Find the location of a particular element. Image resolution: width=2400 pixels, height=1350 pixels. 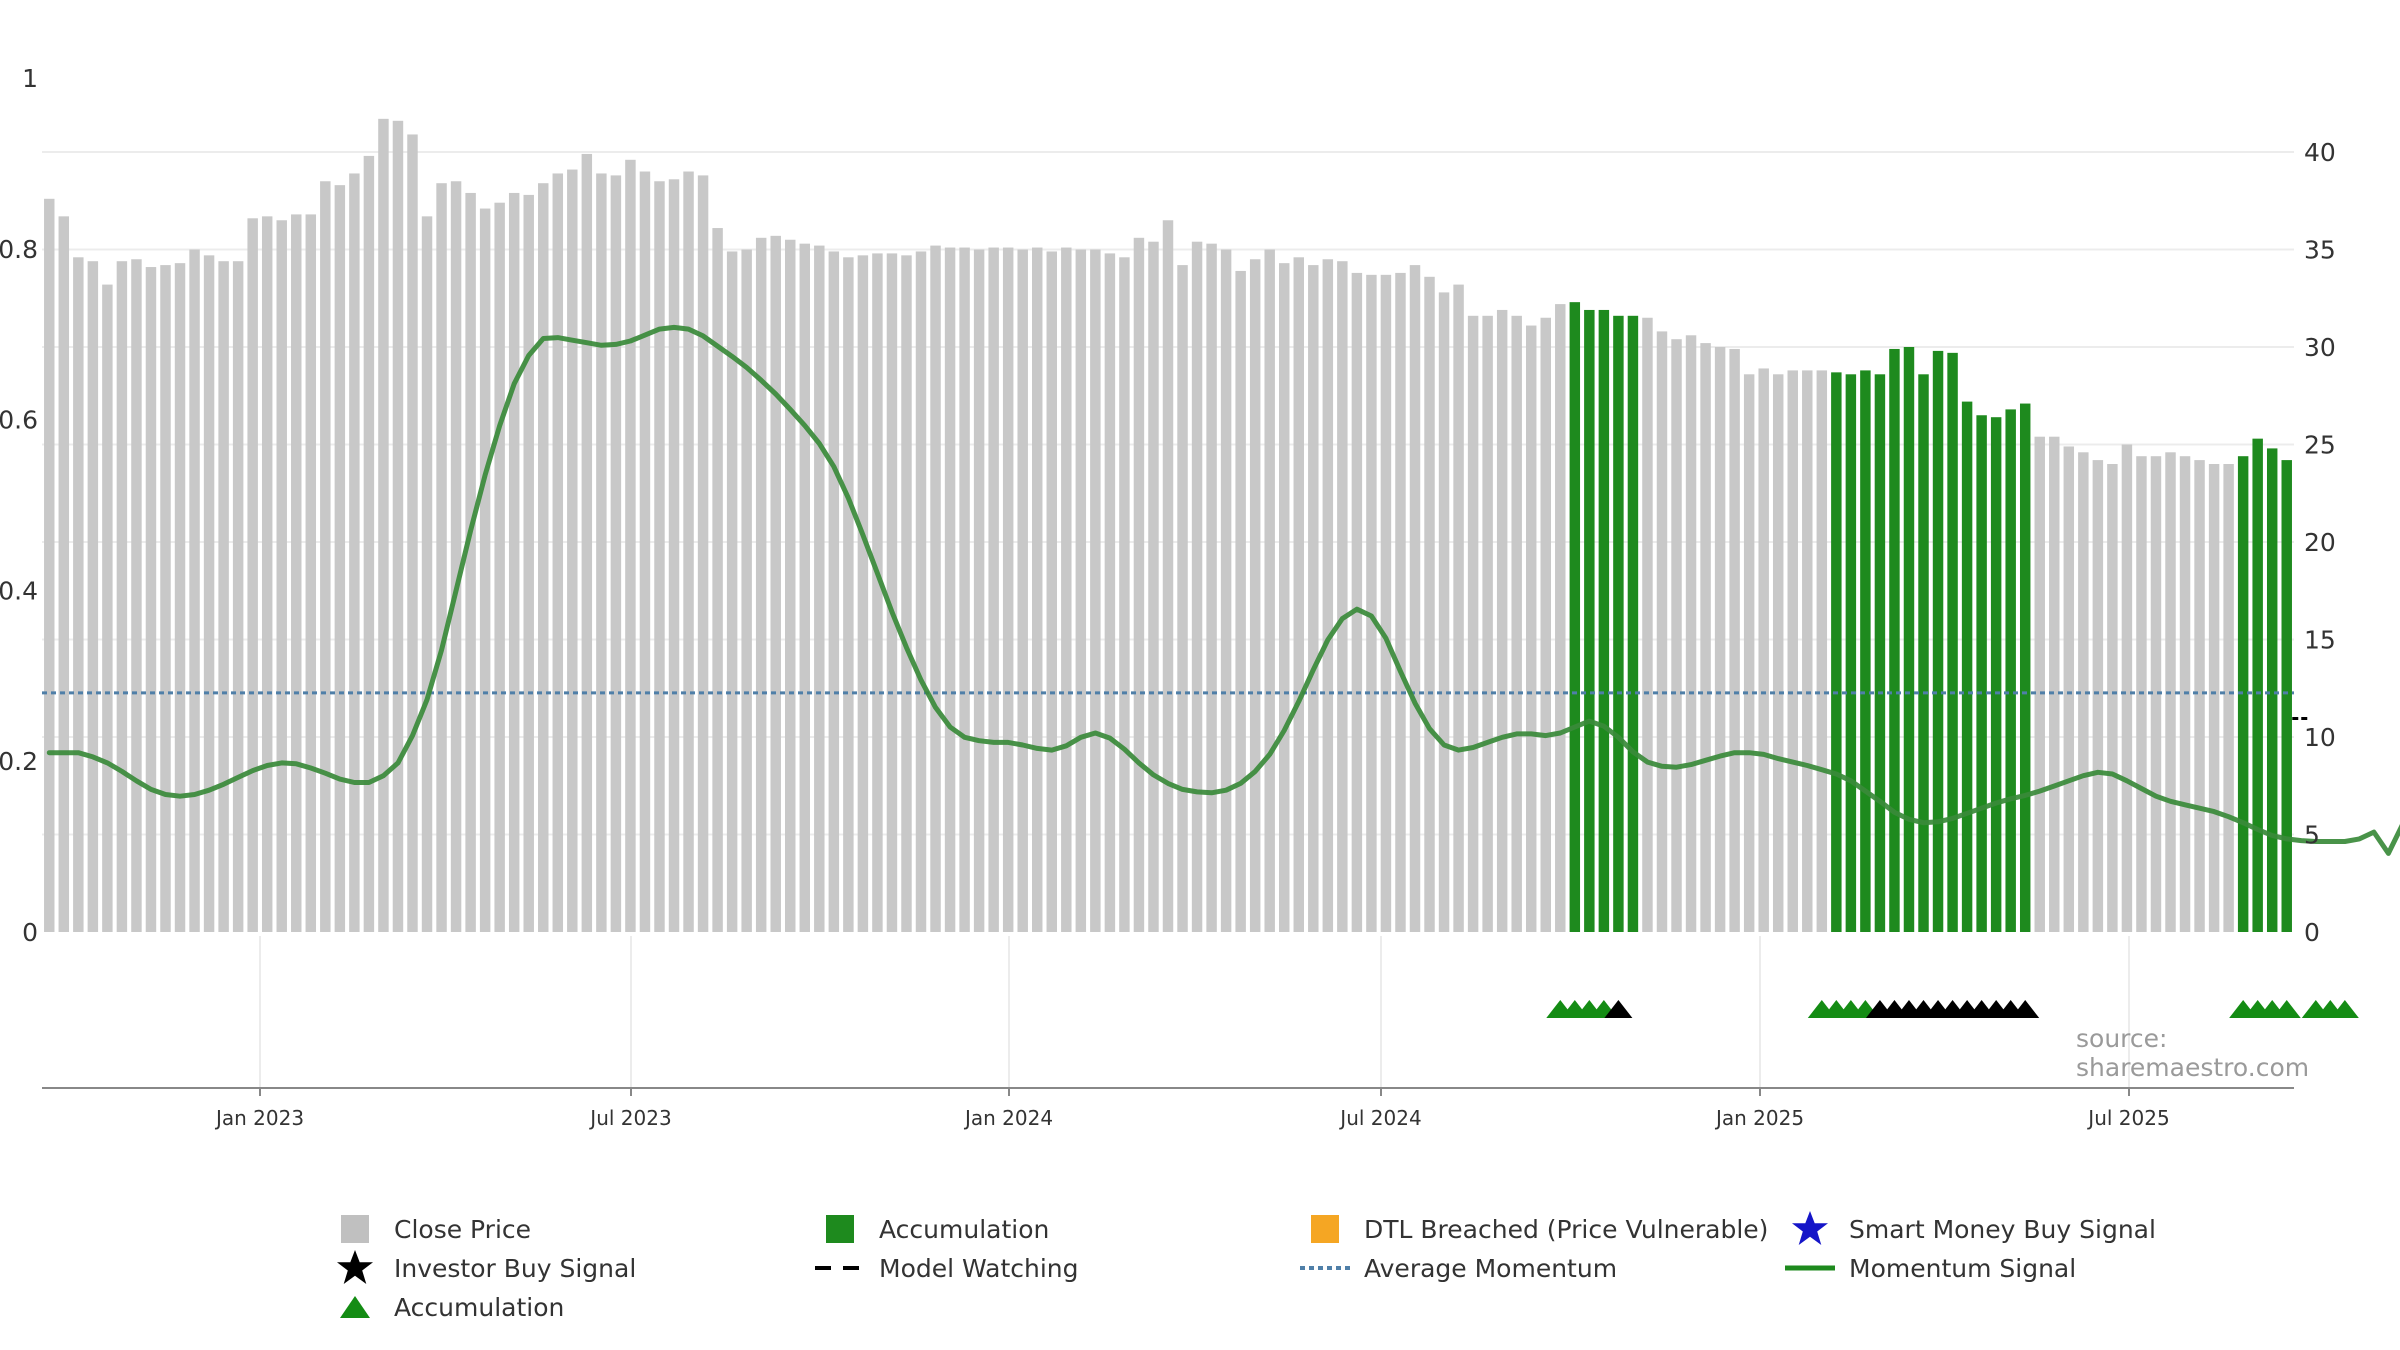

solid-line-icon is located at coordinates (1810, 1268).